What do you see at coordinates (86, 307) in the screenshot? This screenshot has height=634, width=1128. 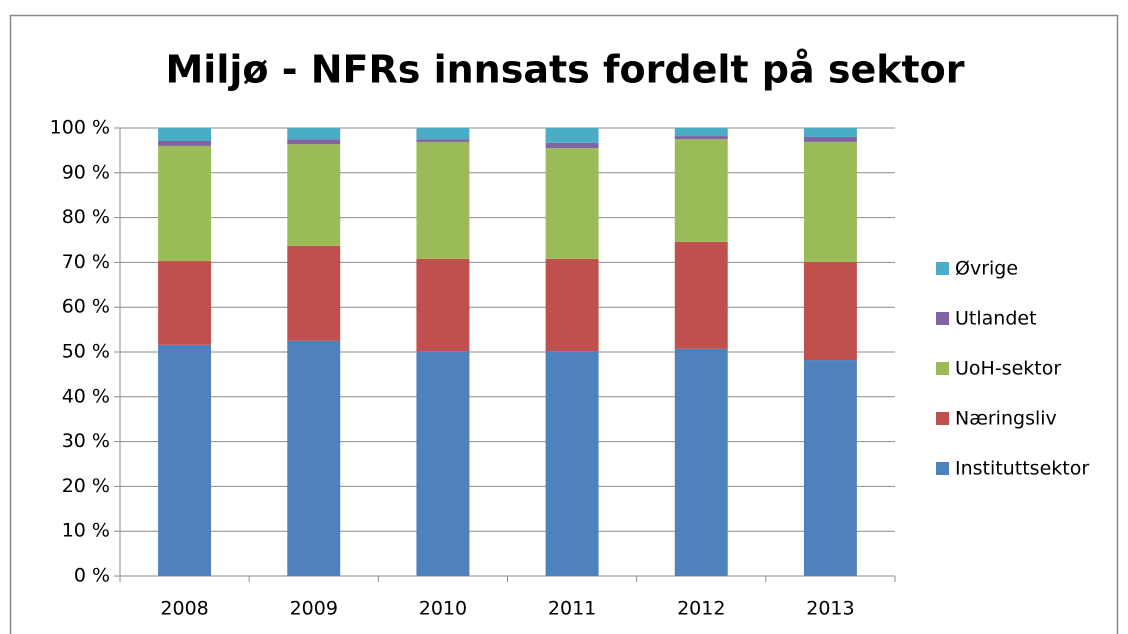 I see `y-tick-label: 60 %` at bounding box center [86, 307].